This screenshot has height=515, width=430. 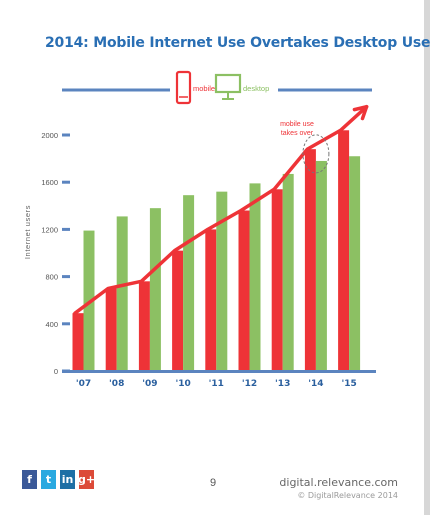 I want to click on trend-arrow-head, so click(x=360, y=112).